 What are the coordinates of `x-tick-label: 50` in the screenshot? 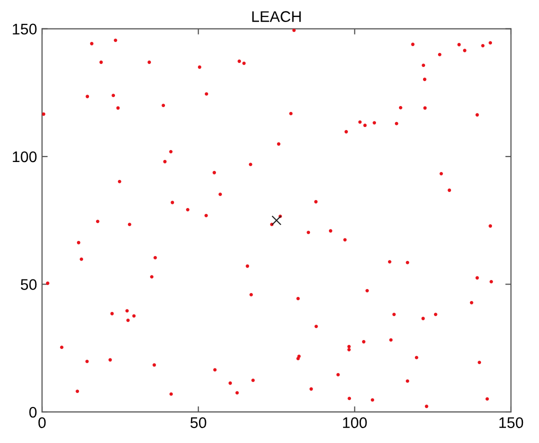 It's located at (198, 422).